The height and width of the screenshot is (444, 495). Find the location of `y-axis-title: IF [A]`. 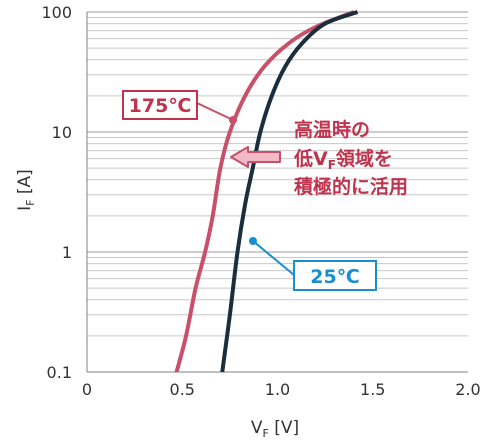

y-axis-title: IF [A] is located at coordinates (26, 190).